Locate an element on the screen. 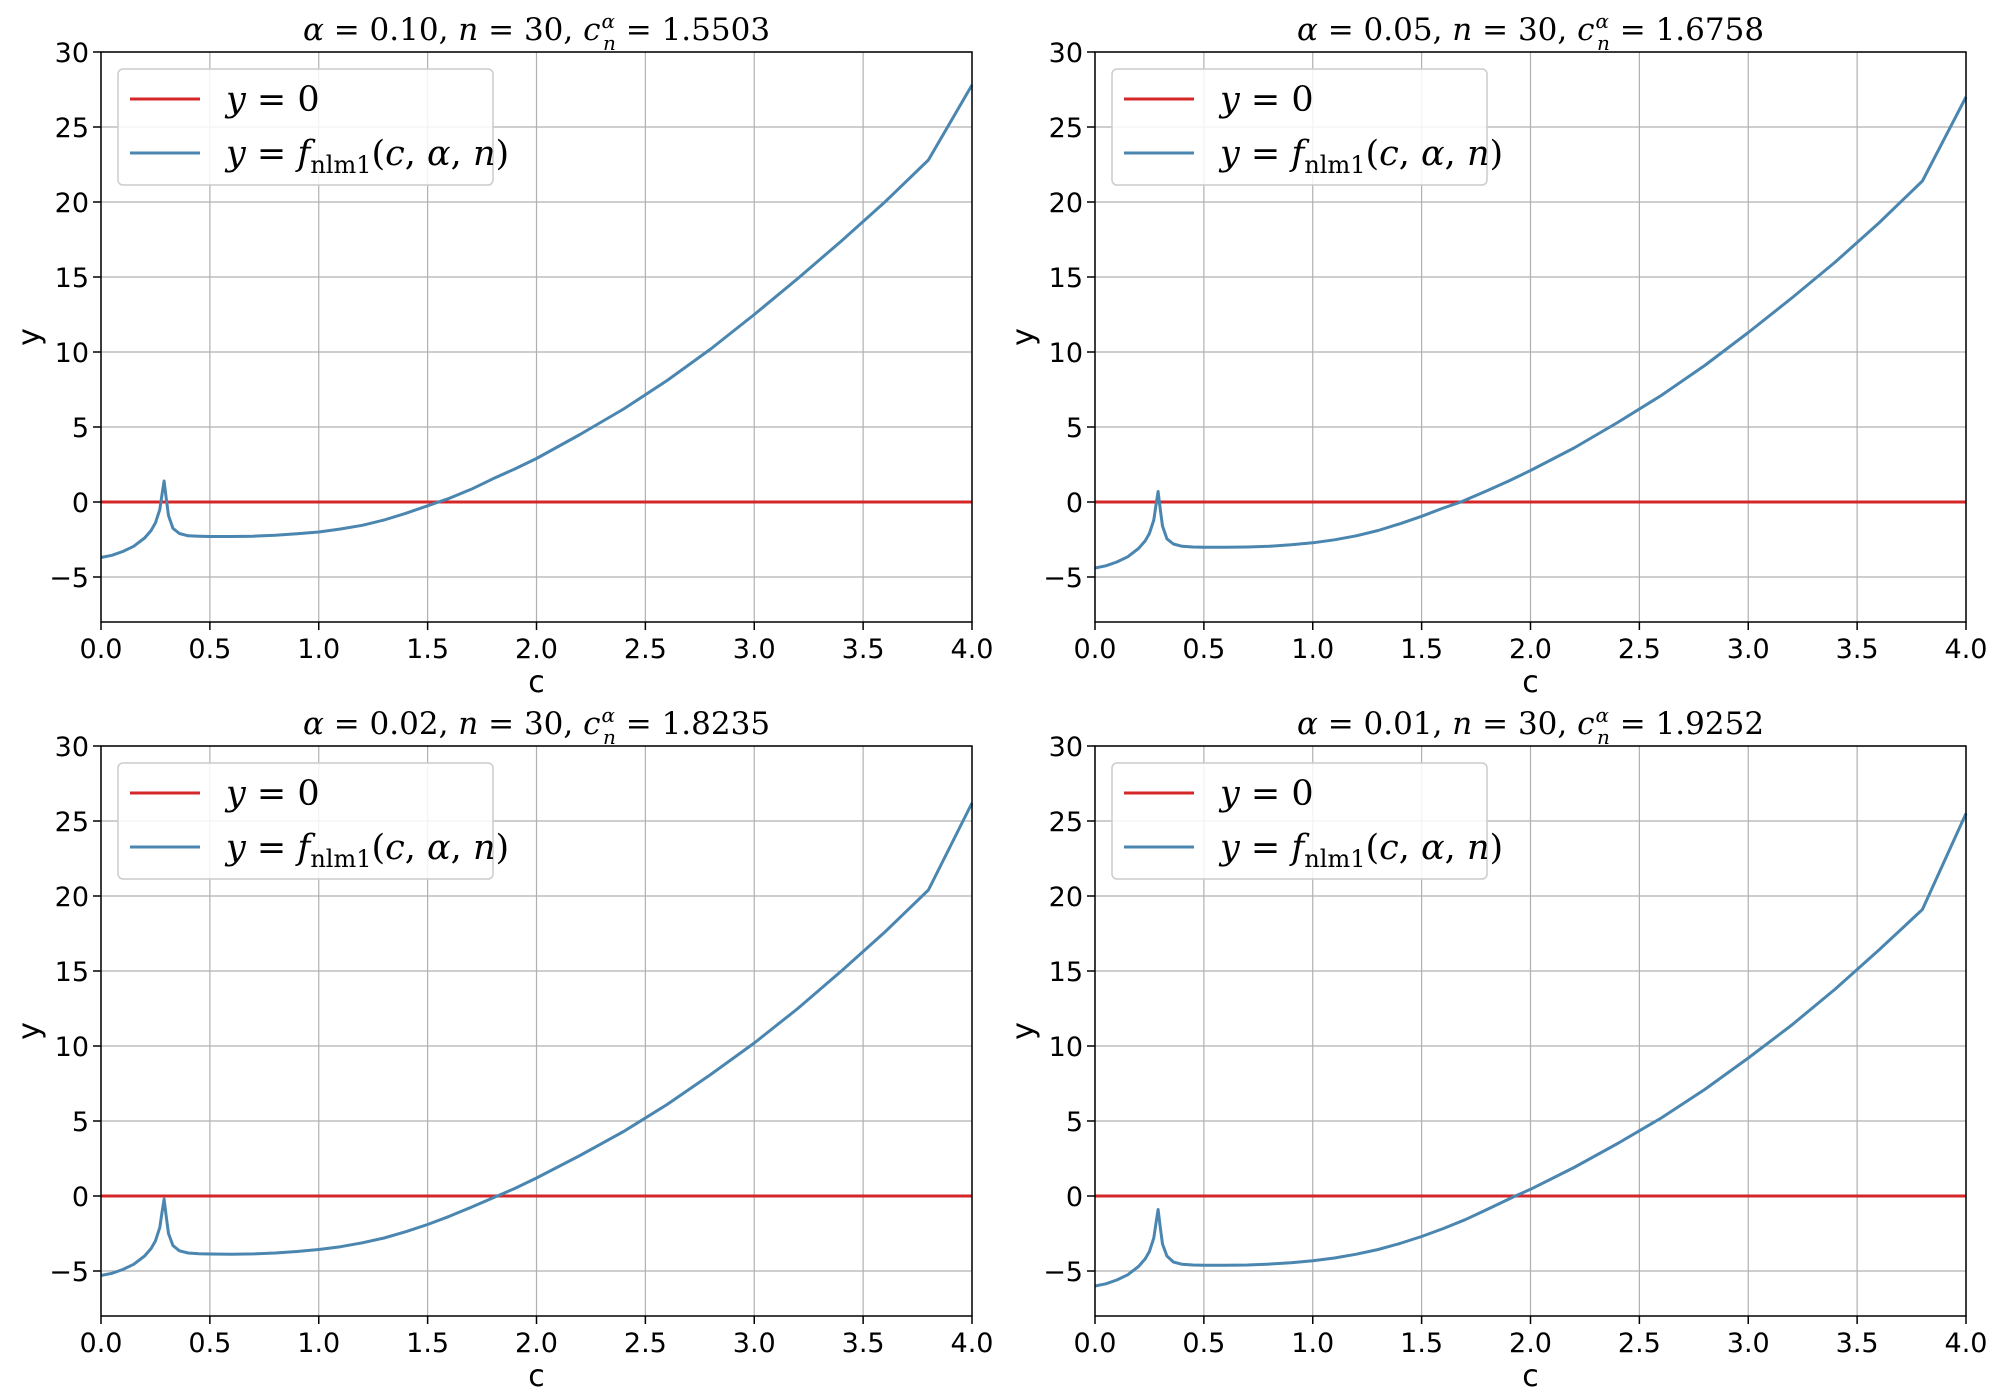  subplot-title: α = 0.01, n = 30, cα n = 1.9252 is located at coordinates (1530, 726).